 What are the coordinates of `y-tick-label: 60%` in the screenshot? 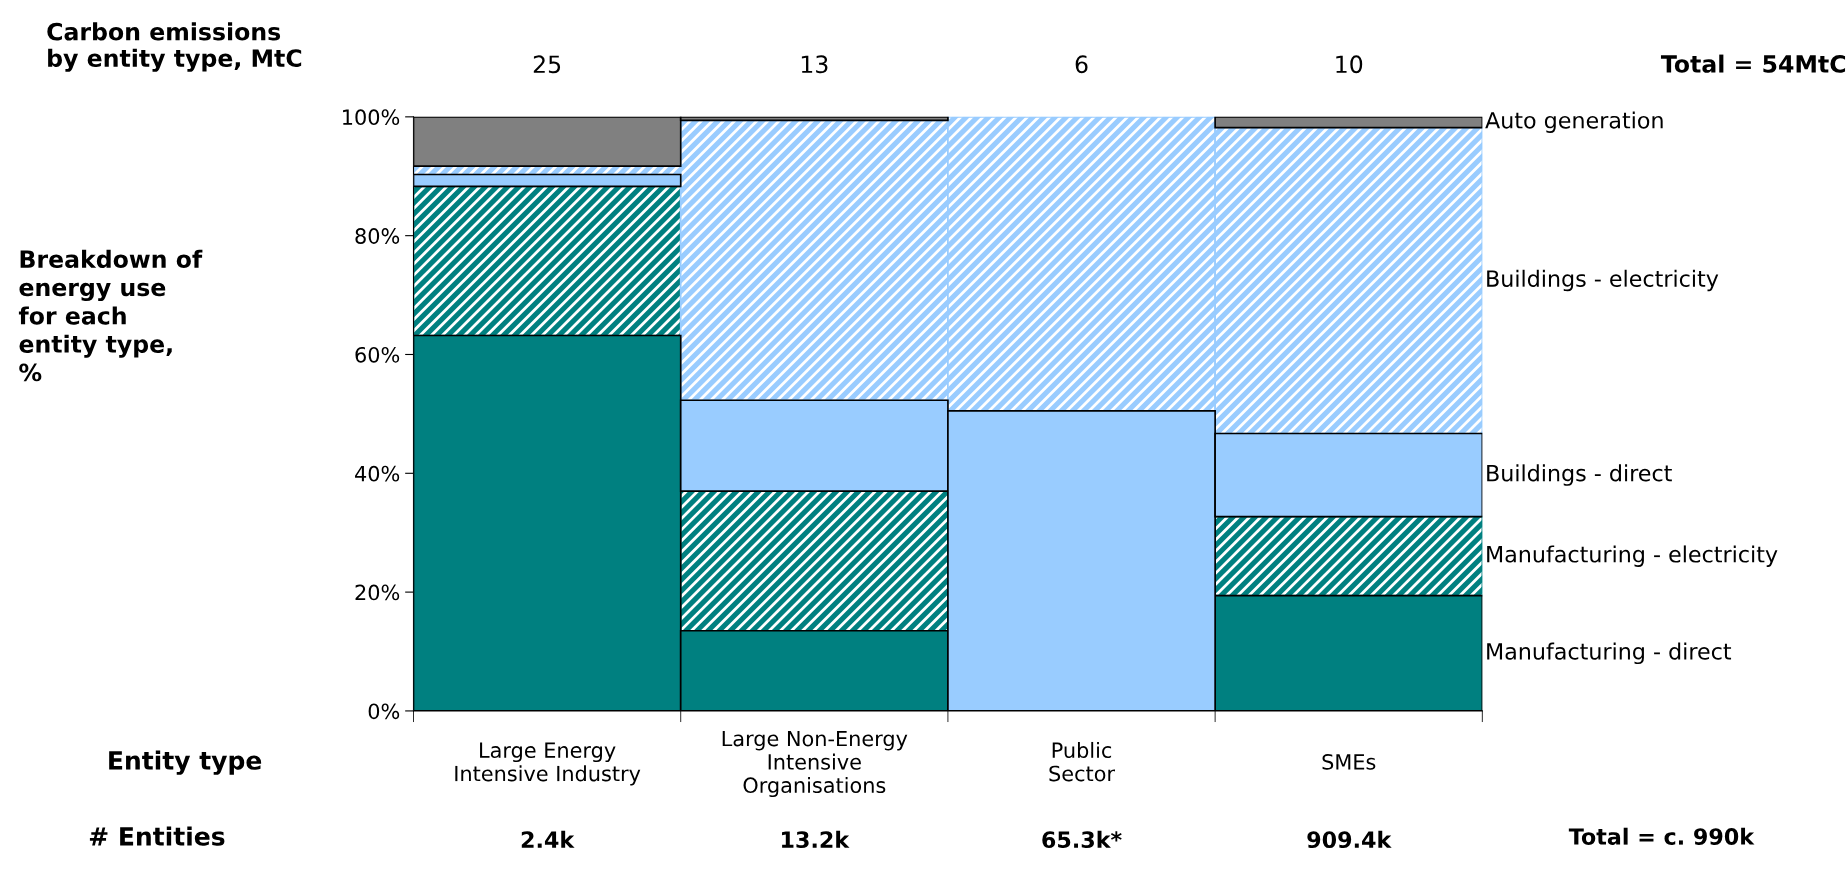 It's located at (377, 354).